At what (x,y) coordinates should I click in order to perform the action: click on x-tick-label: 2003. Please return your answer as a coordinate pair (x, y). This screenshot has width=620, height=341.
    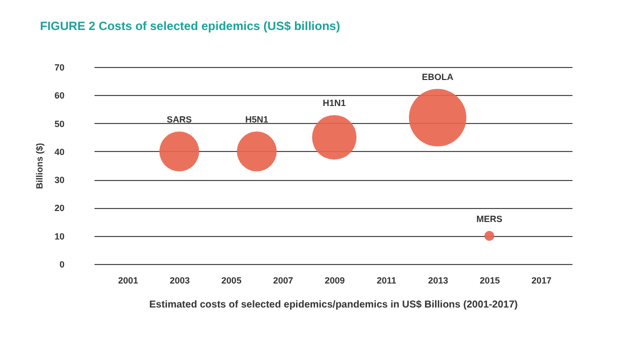
    Looking at the image, I should click on (180, 281).